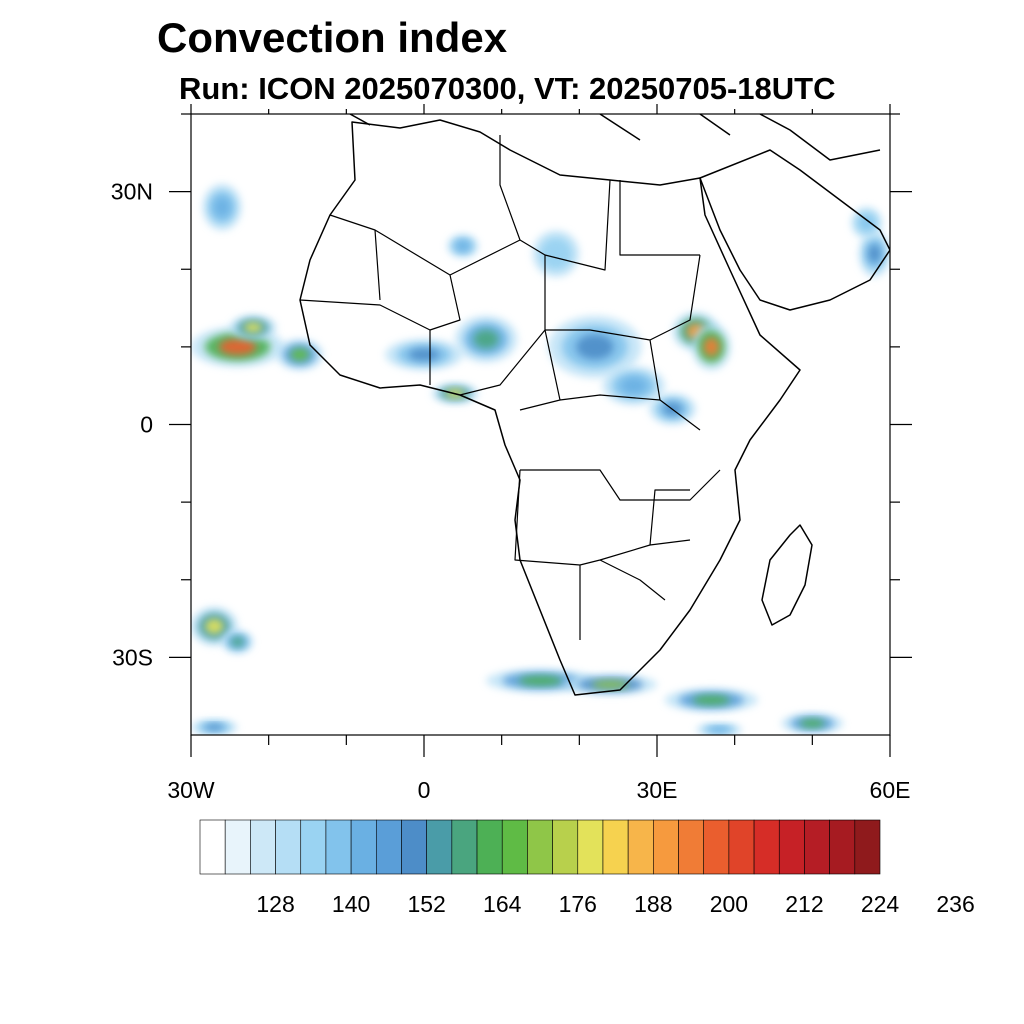  I want to click on colorbar-label: 224, so click(880, 904).